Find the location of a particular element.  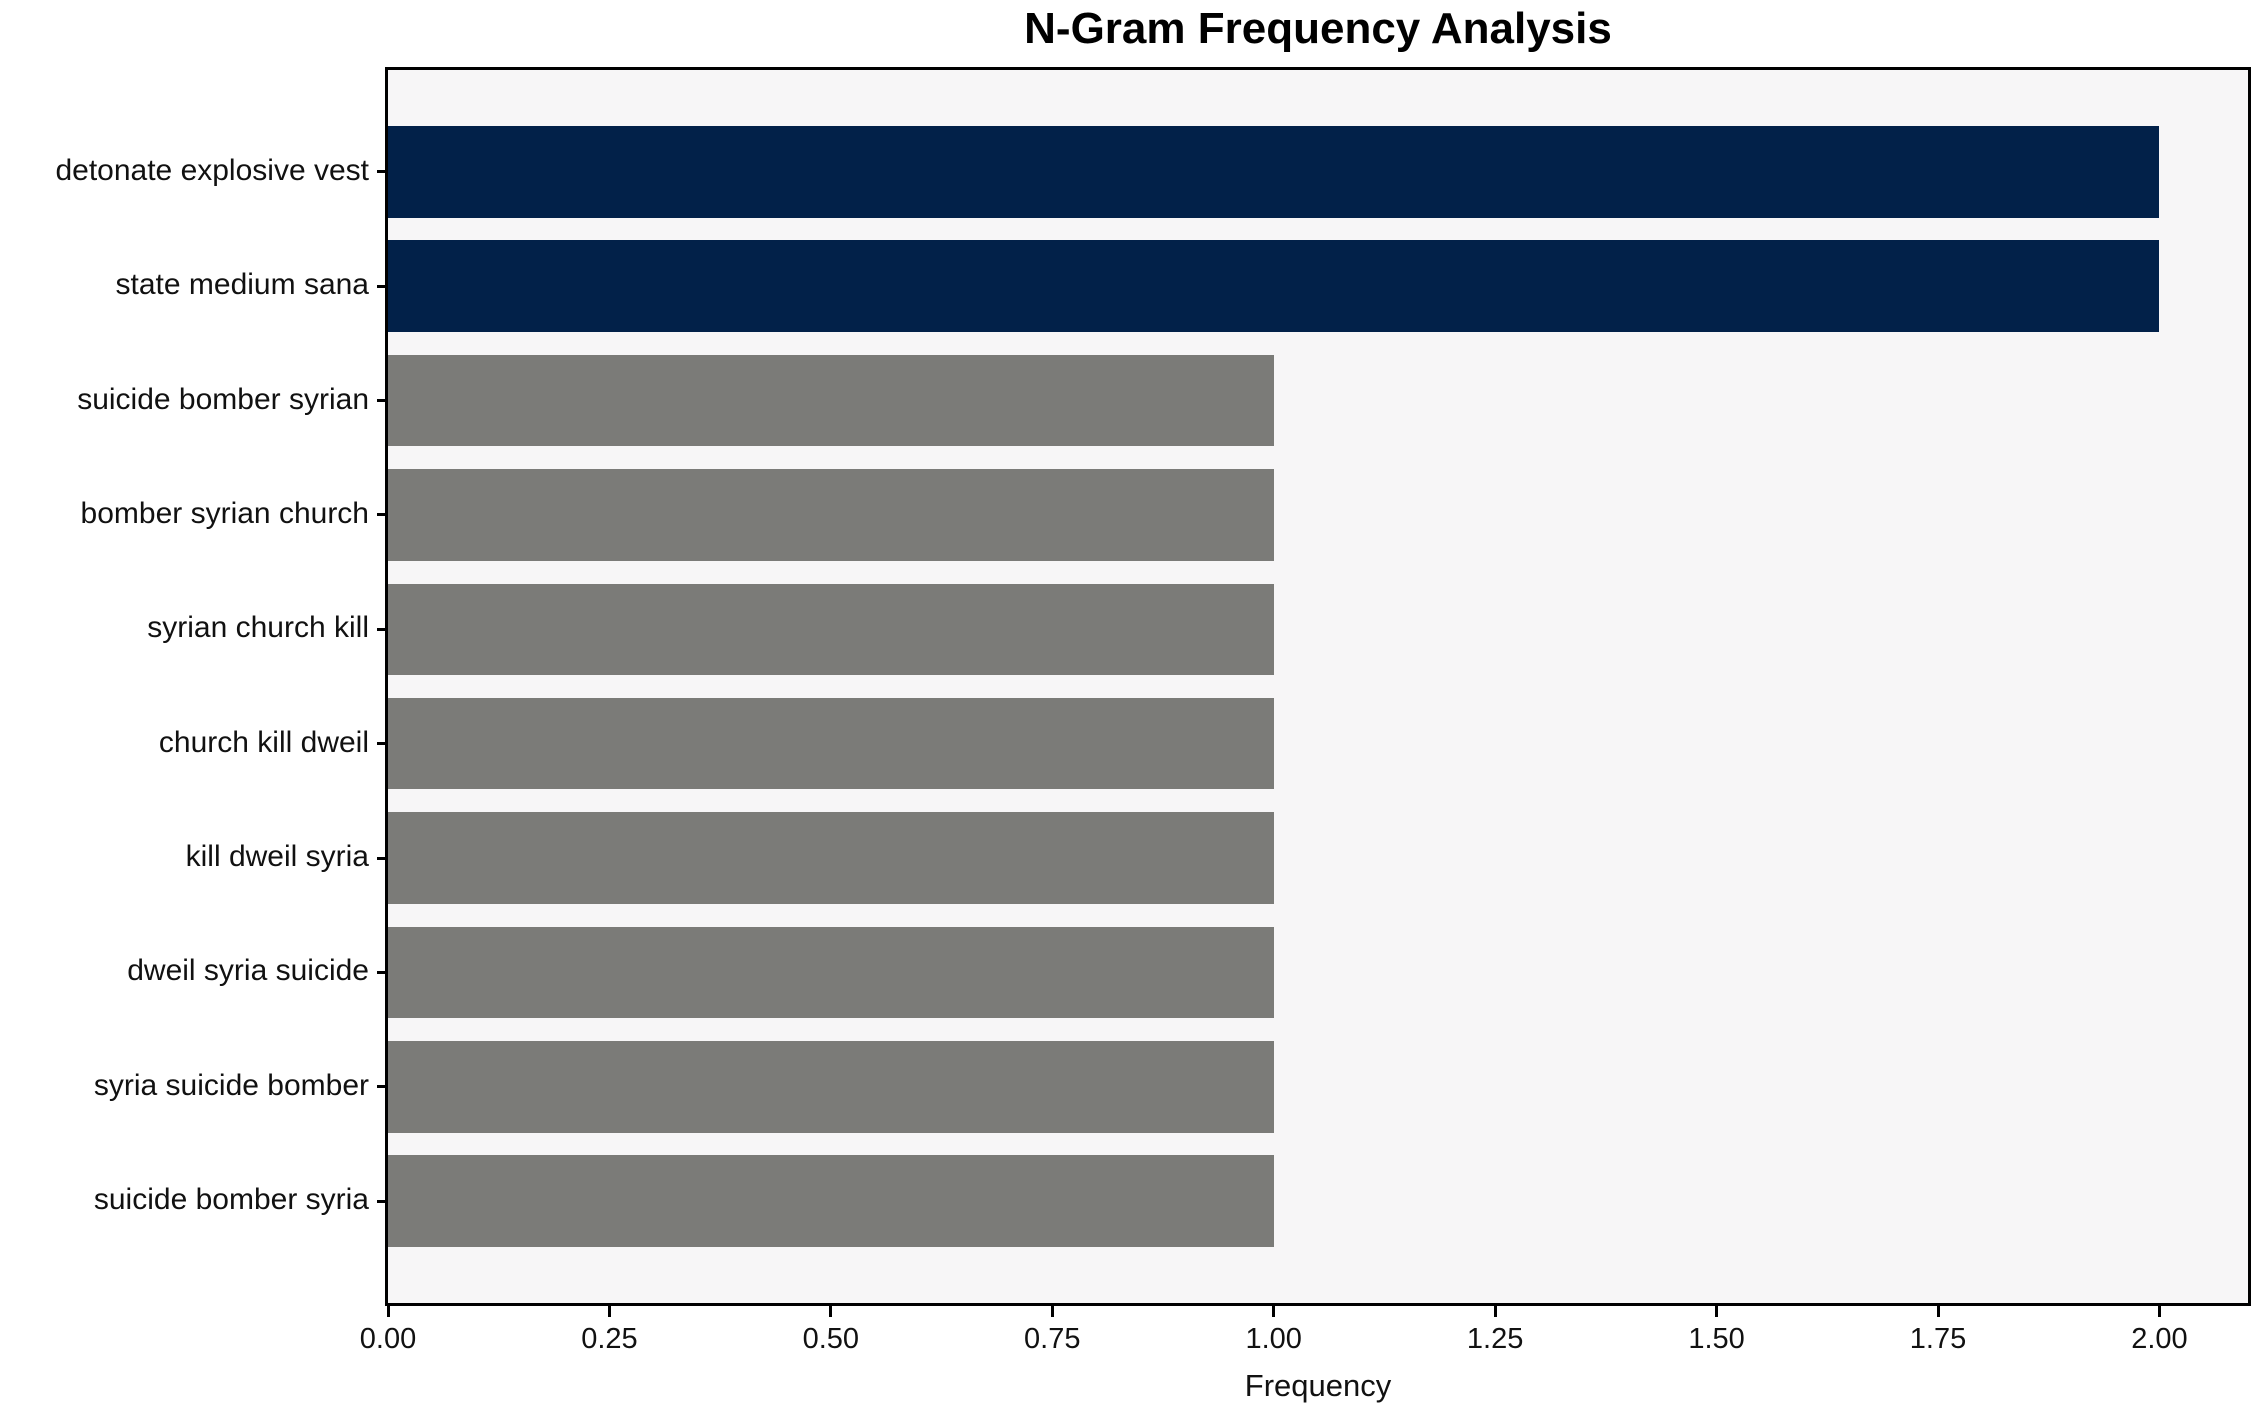

y-tick-label: syrian church kill is located at coordinates (258, 628).